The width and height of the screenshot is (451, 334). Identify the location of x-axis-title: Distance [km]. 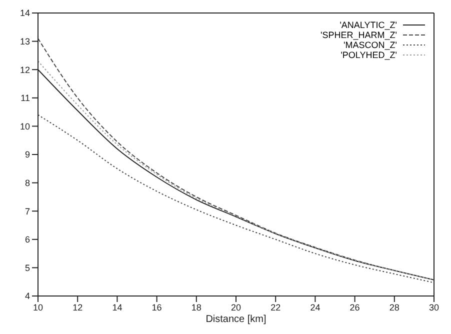
(236, 319).